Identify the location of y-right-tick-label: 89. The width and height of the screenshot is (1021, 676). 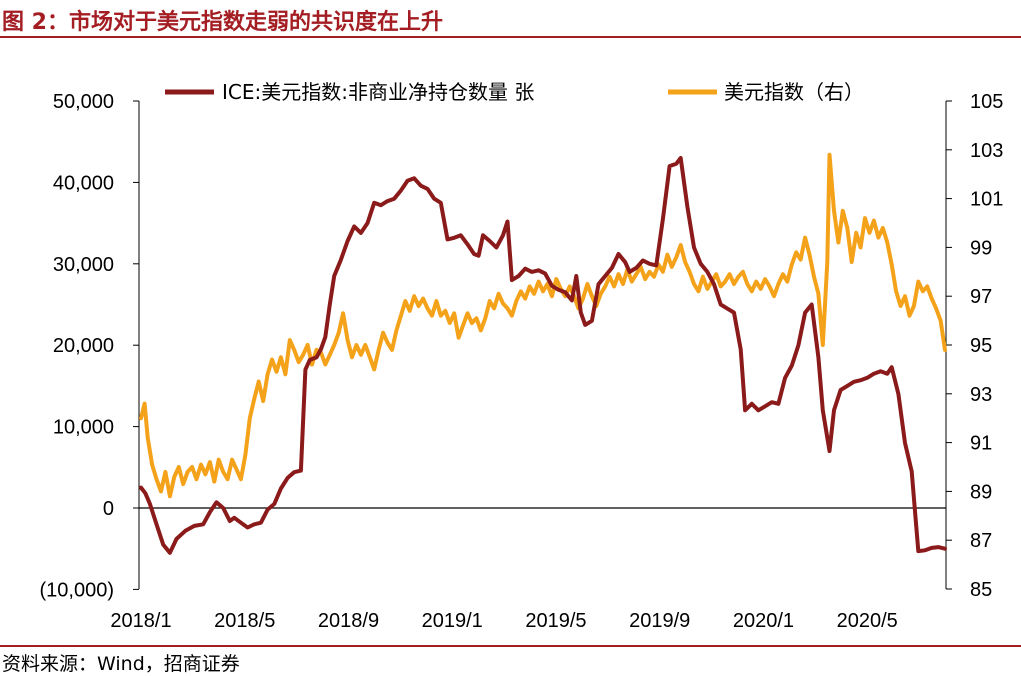
(981, 492).